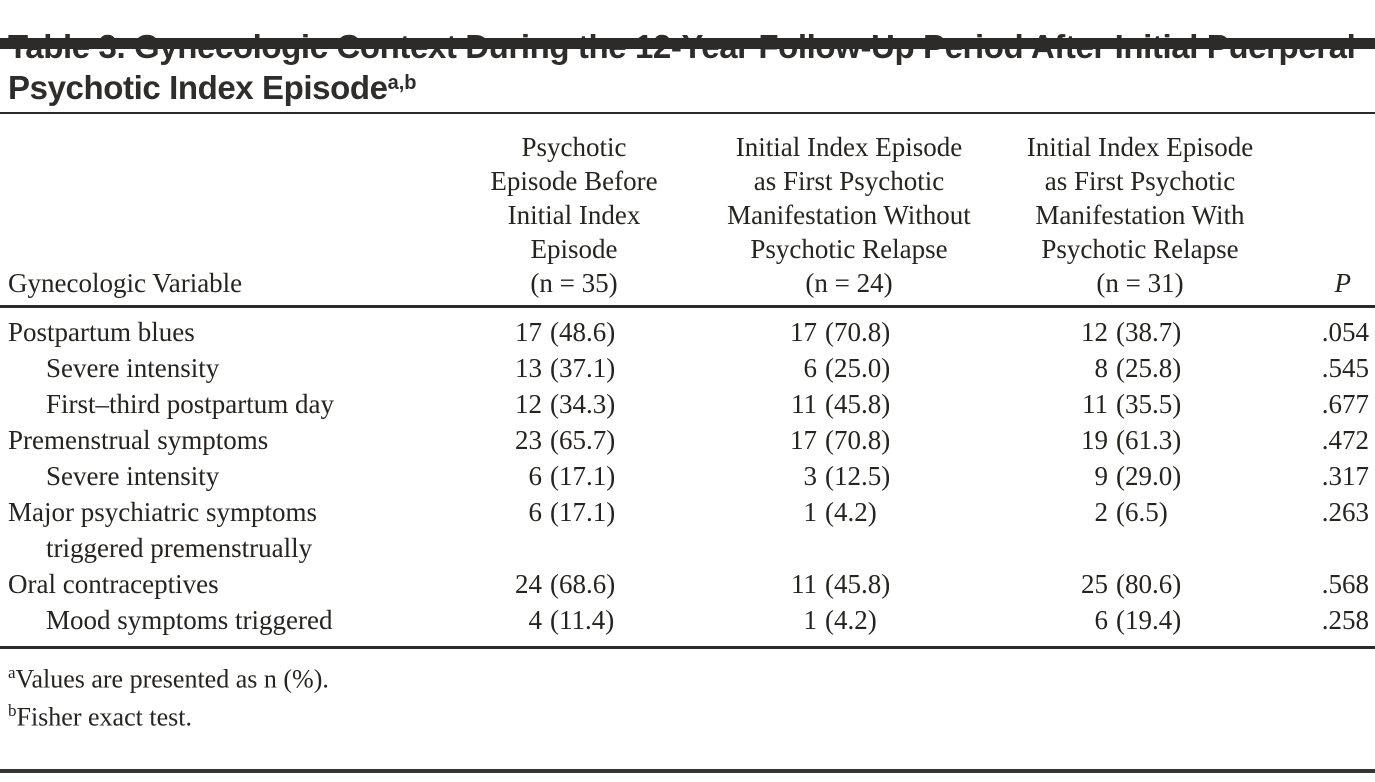 The width and height of the screenshot is (1375, 782). I want to click on cell-percent: (68.6), so click(583, 584).